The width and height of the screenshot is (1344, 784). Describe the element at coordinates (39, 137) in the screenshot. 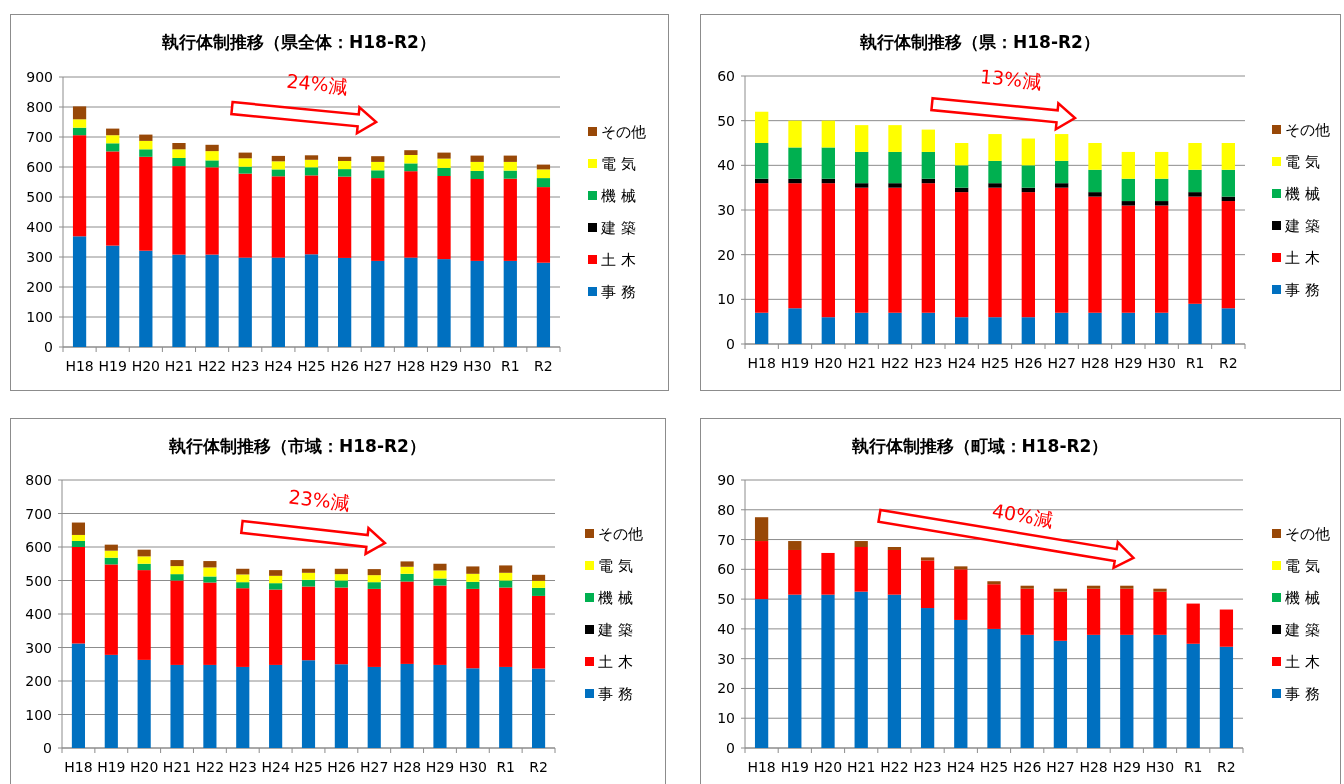

I see `y-tick-label: 700` at that location.